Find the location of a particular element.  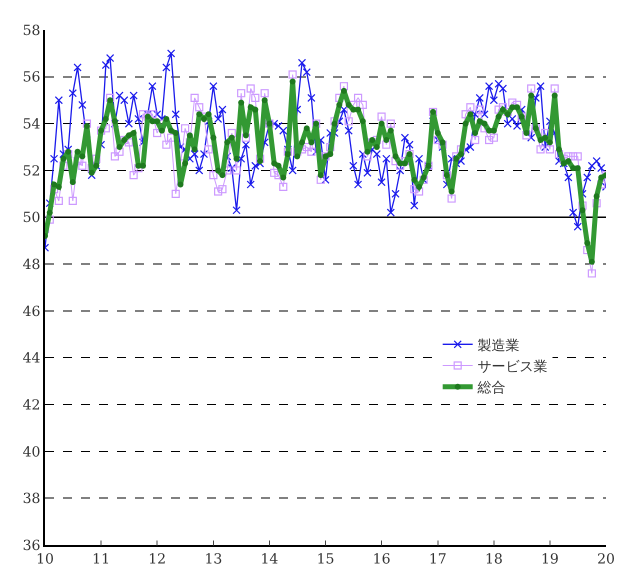

legend-label: 総合 is located at coordinates (491, 388).